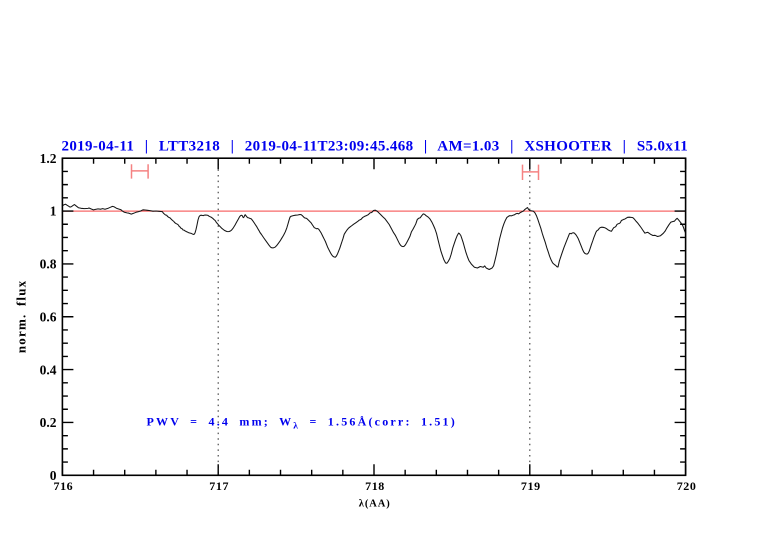 Image resolution: width=782 pixels, height=542 pixels. Describe the element at coordinates (531, 486) in the screenshot. I see `svg-text: 719` at that location.